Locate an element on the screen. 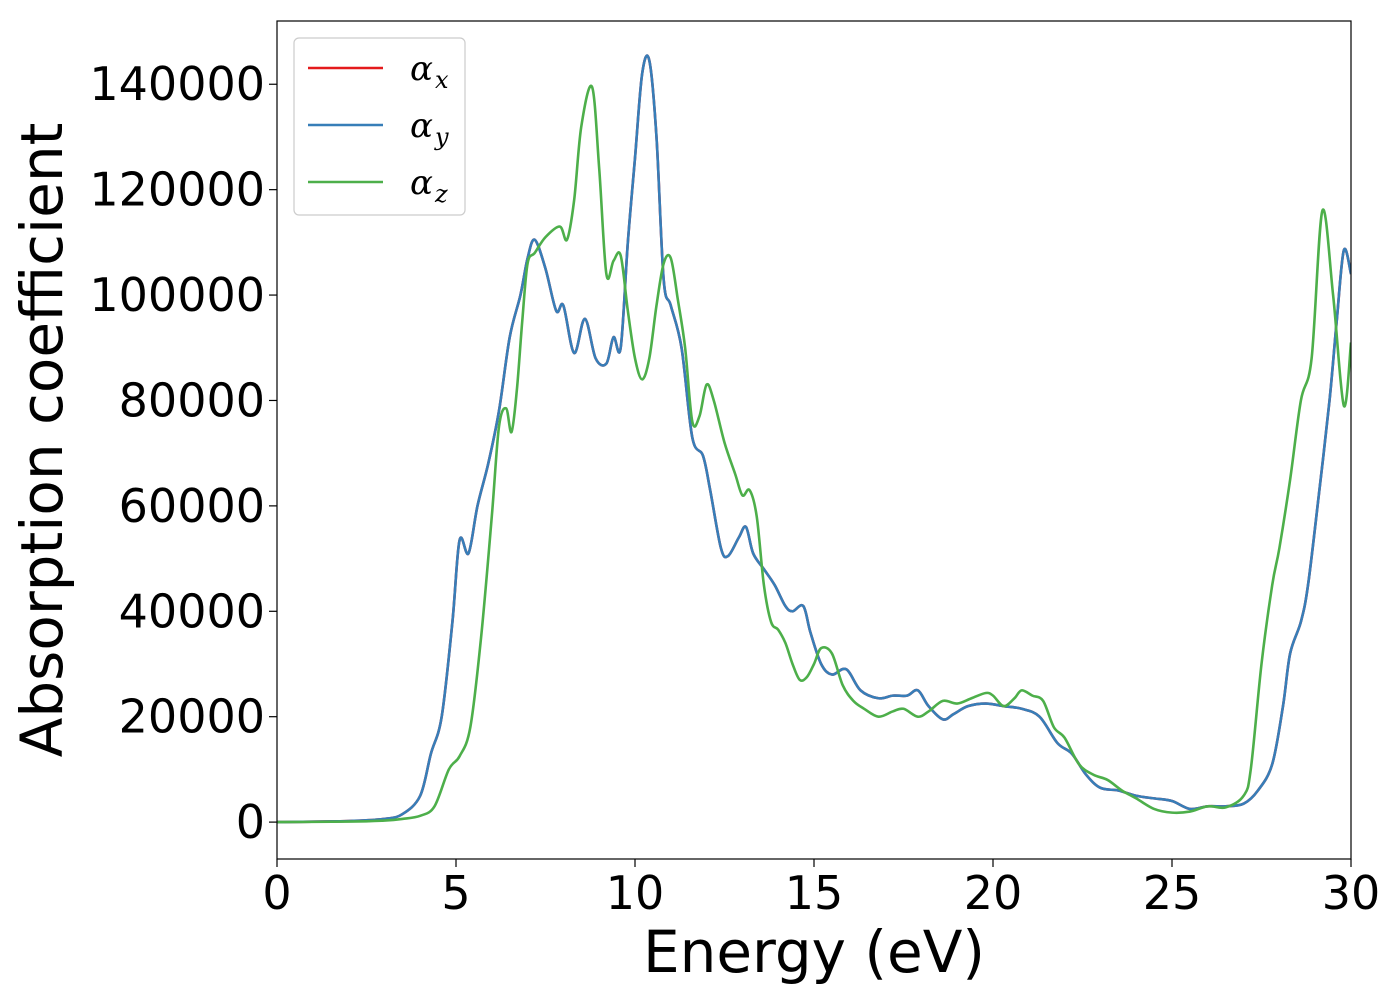 This screenshot has height=1000, width=1400. x-tick-label: 15 is located at coordinates (814, 893).